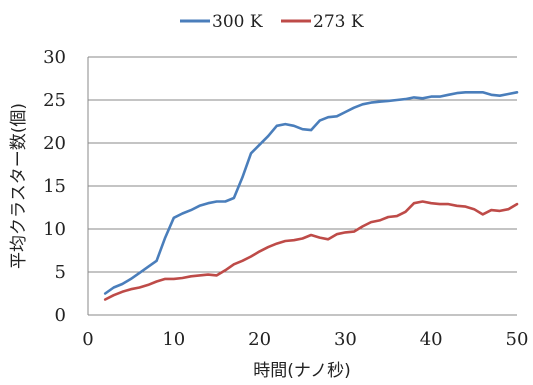 The image size is (533, 385). Describe the element at coordinates (87, 339) in the screenshot. I see `x-tick-label-0: 0` at that location.